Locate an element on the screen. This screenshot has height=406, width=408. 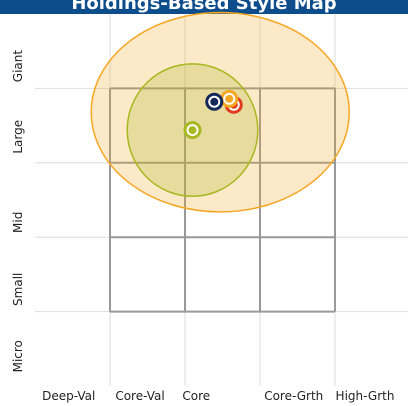
x-tick-label: Core-Grth is located at coordinates (293, 396).